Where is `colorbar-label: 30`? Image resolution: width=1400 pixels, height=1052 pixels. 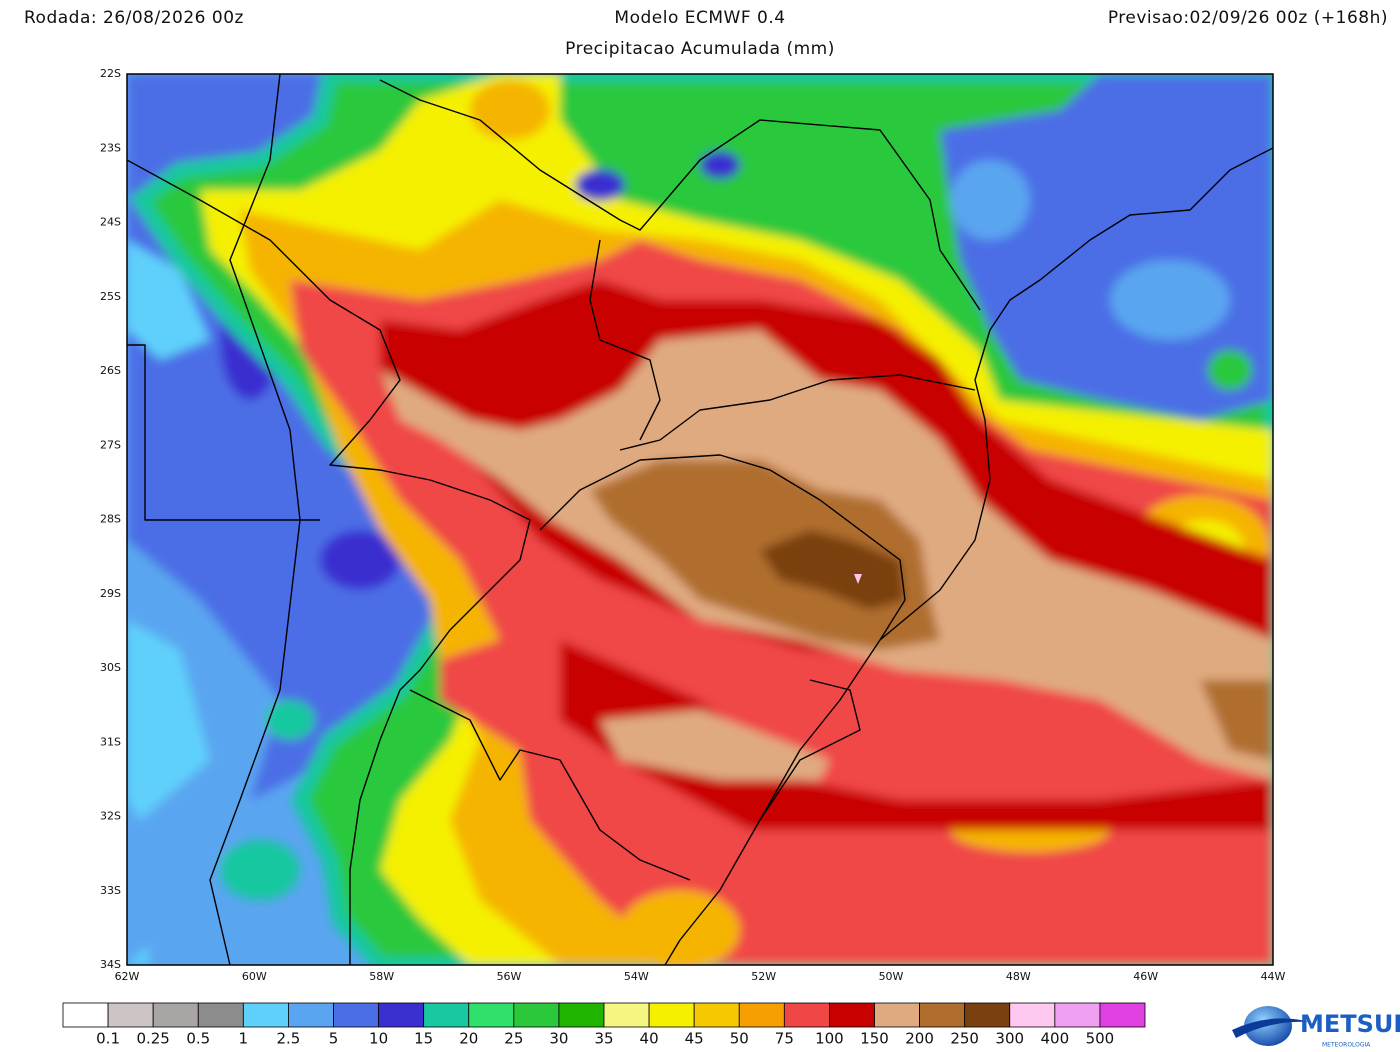 colorbar-label: 30 is located at coordinates (558, 1039).